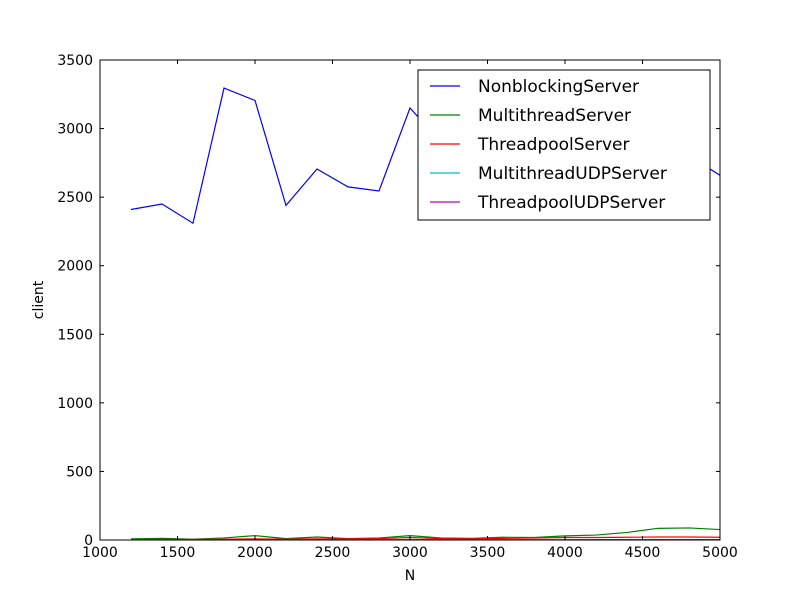 The height and width of the screenshot is (604, 800). I want to click on legend-label: ThreadpoolUDPServer, so click(571, 203).